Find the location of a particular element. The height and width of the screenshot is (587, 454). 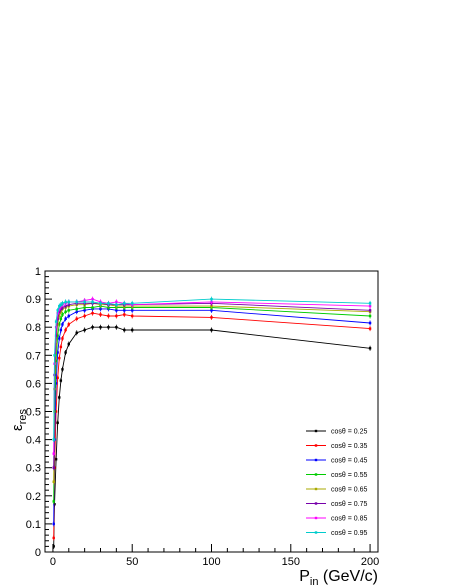

y-axis-title: εres is located at coordinates (19, 420).